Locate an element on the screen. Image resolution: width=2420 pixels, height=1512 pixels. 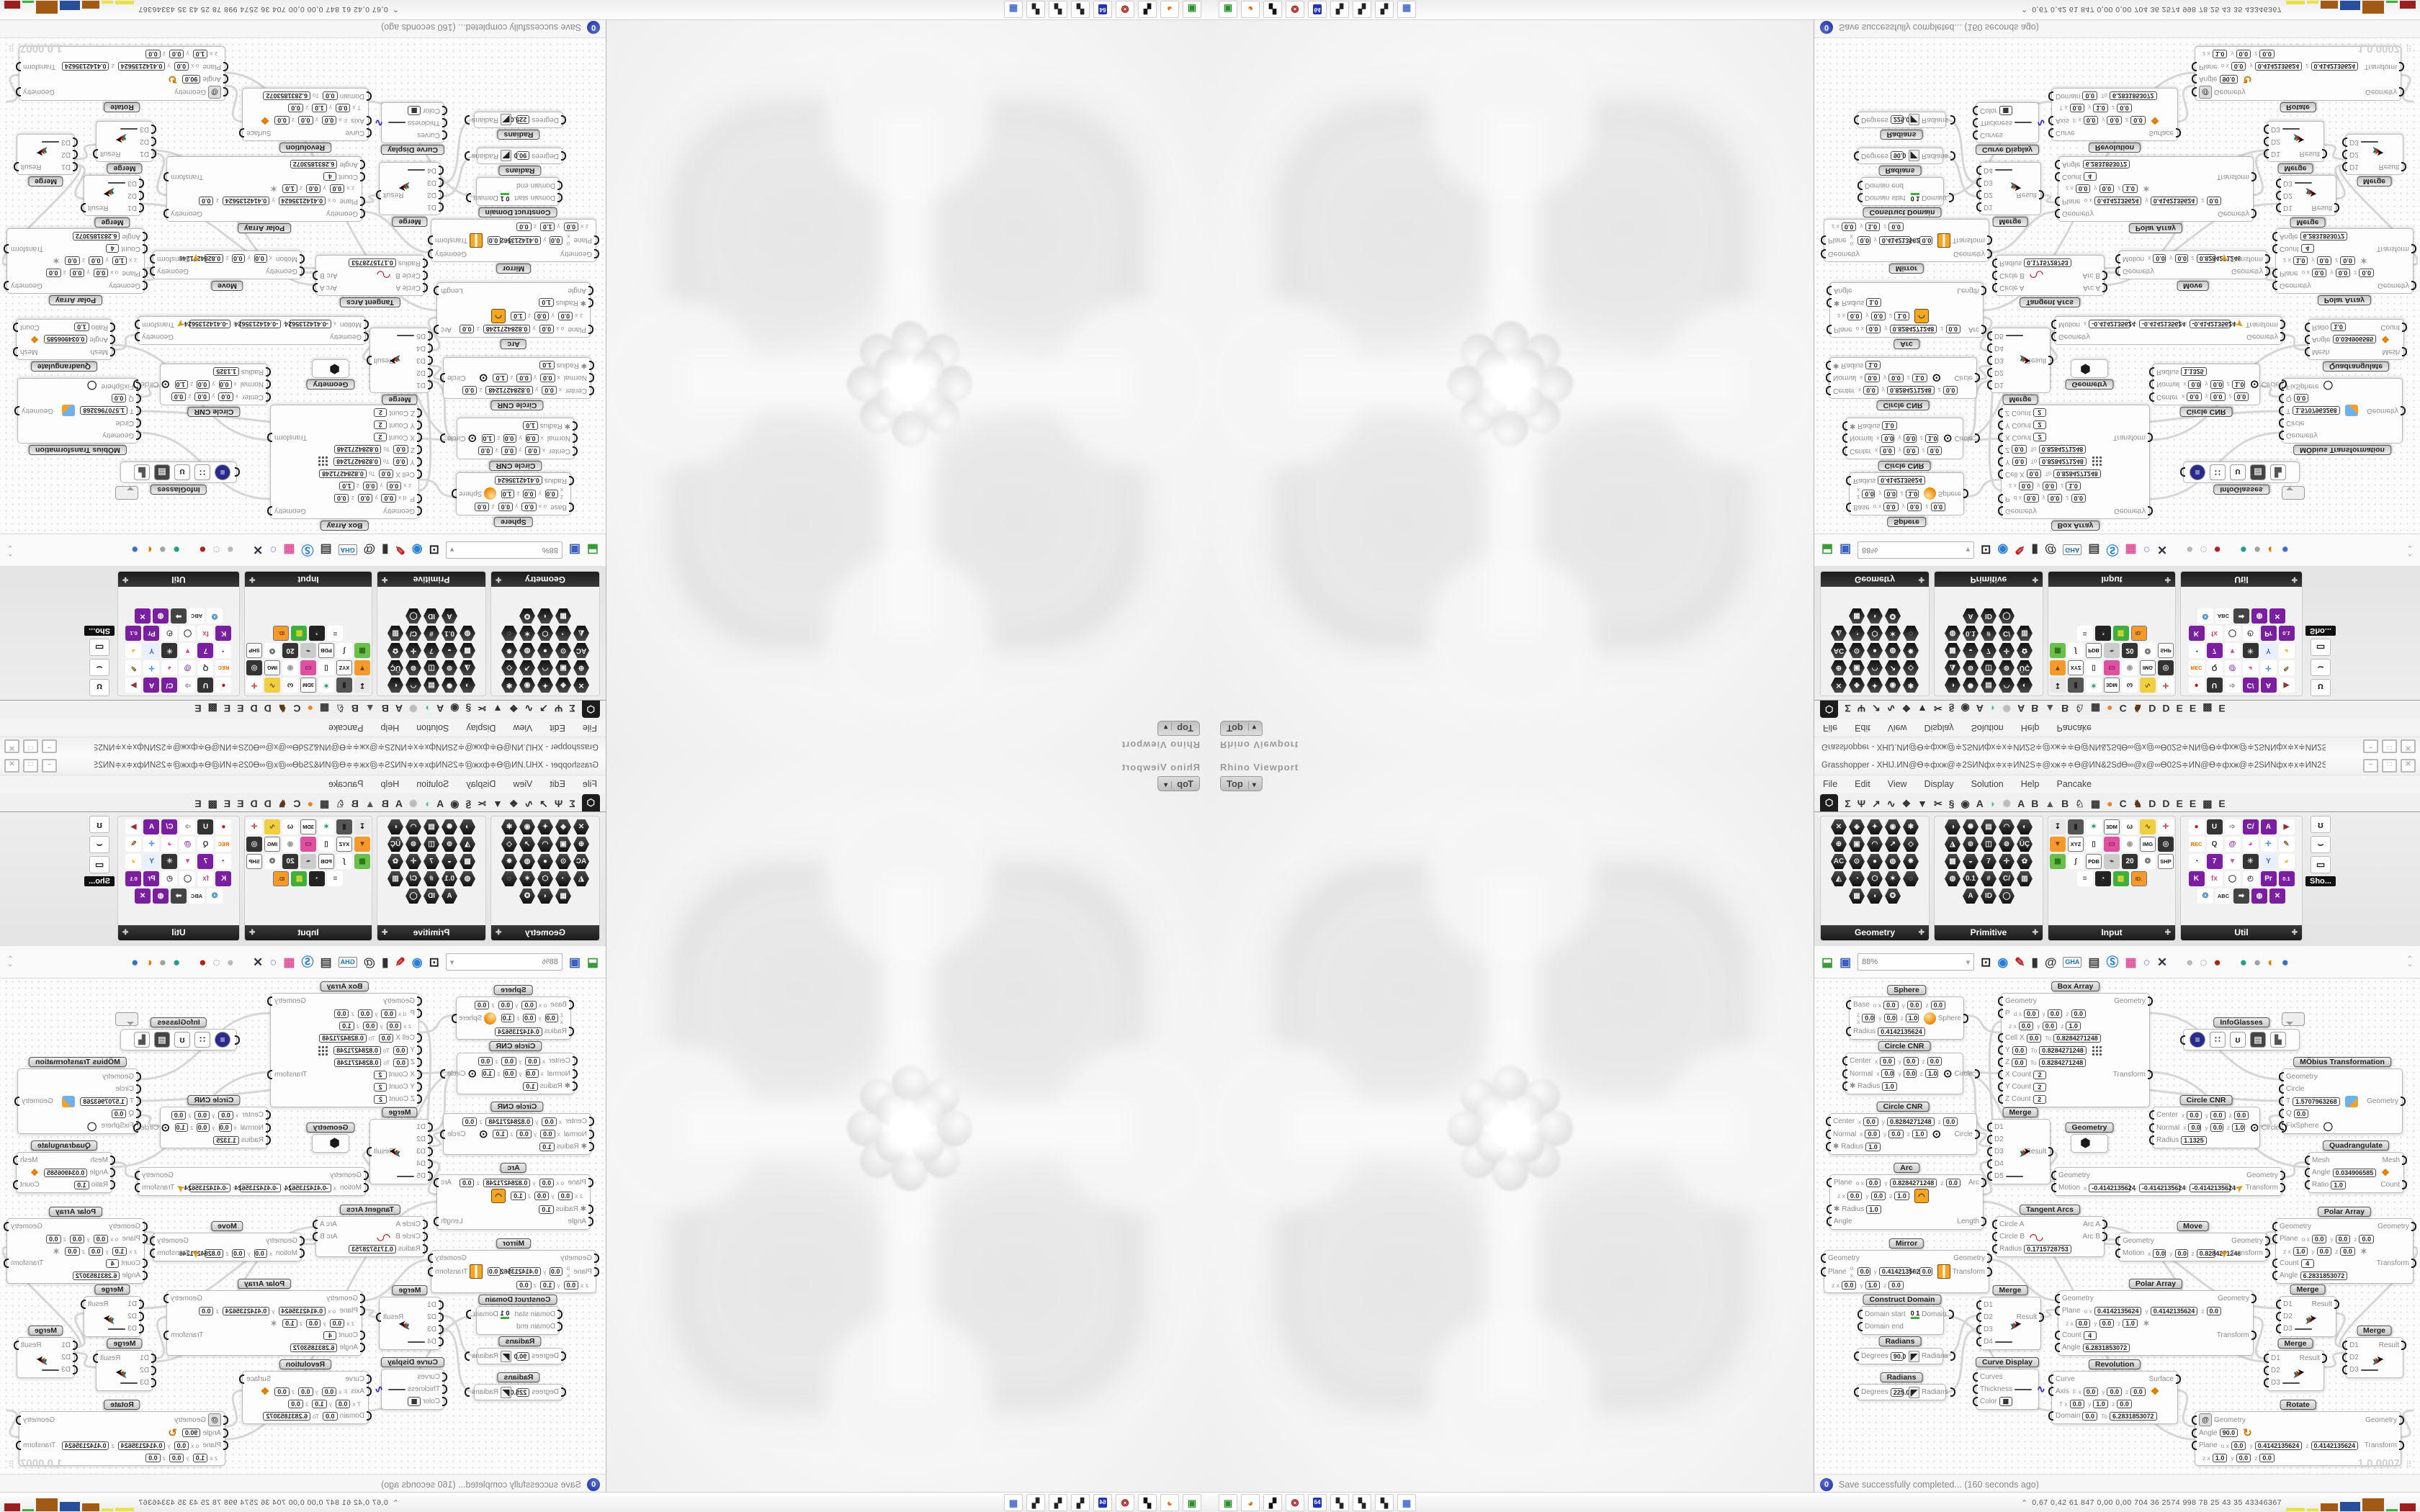
component-icon: ▼ is located at coordinates (187, 650).